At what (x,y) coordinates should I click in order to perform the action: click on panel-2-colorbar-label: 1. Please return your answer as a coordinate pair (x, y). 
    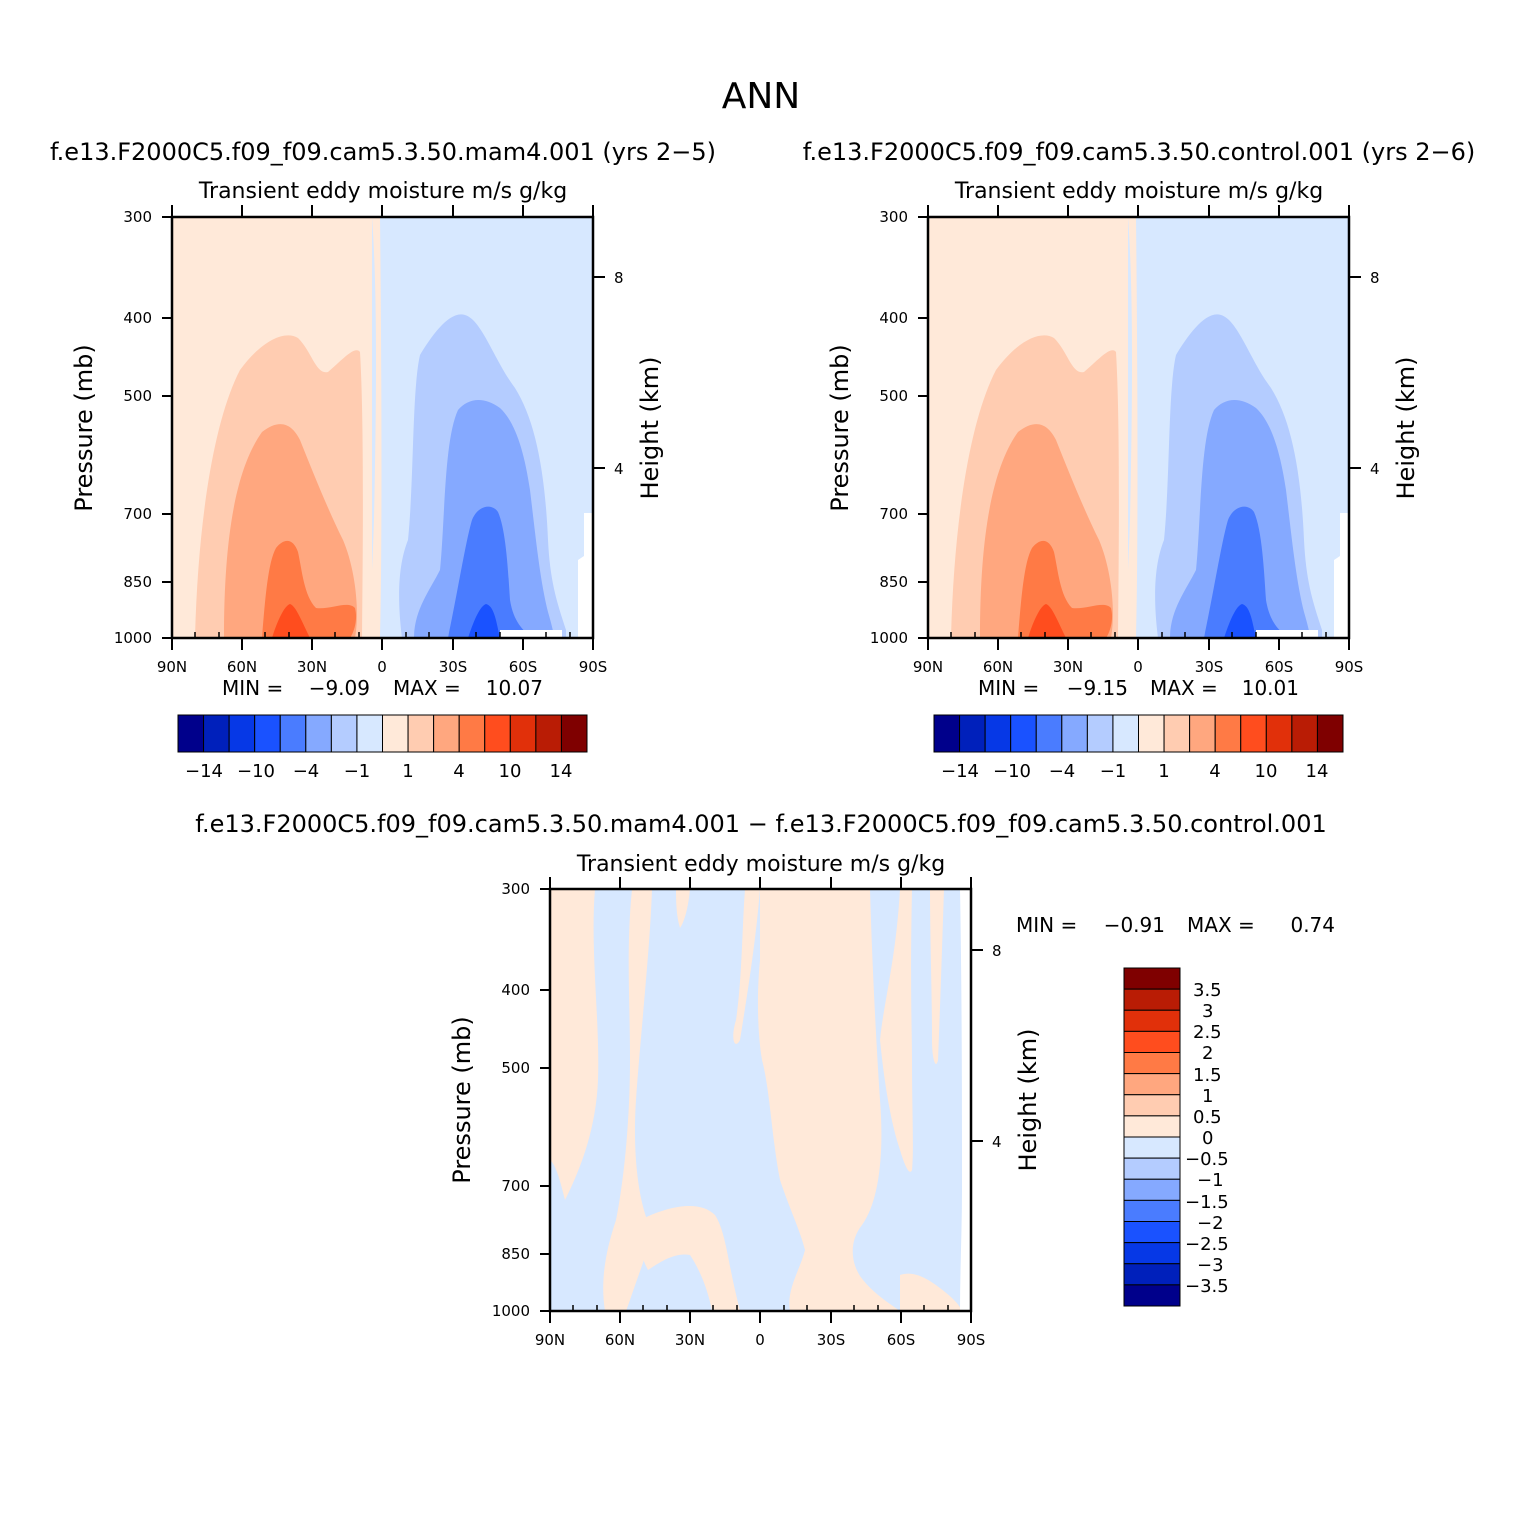
    Looking at the image, I should click on (1163, 771).